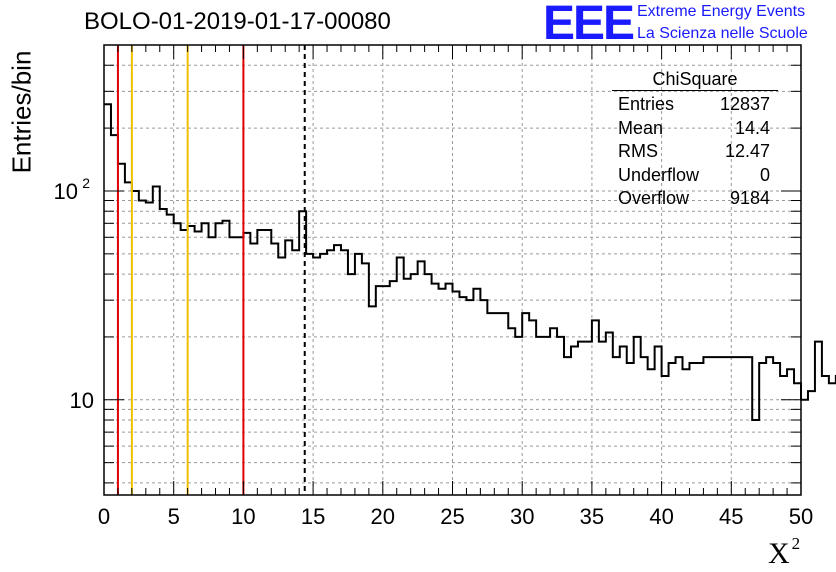 The width and height of the screenshot is (836, 572). I want to click on x-tick-label: 50, so click(801, 516).